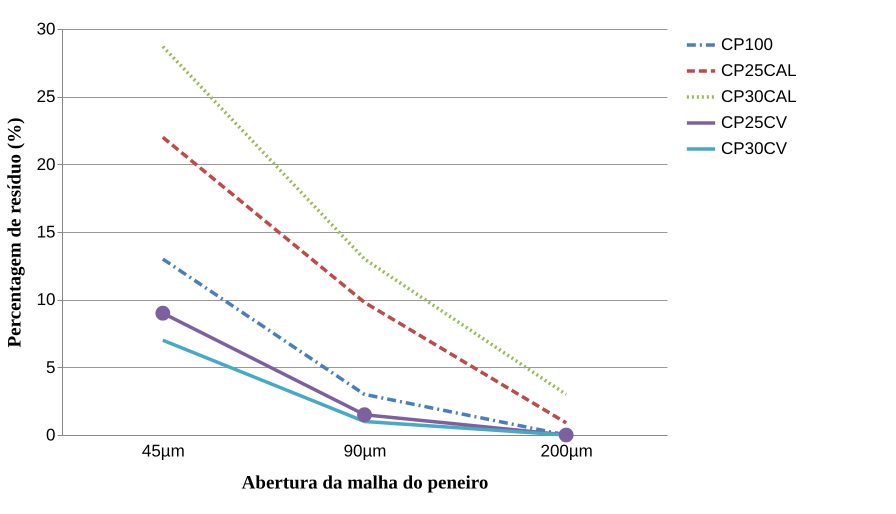 Image resolution: width=896 pixels, height=514 pixels. What do you see at coordinates (163, 451) in the screenshot?
I see `x-tick-label: 45µm` at bounding box center [163, 451].